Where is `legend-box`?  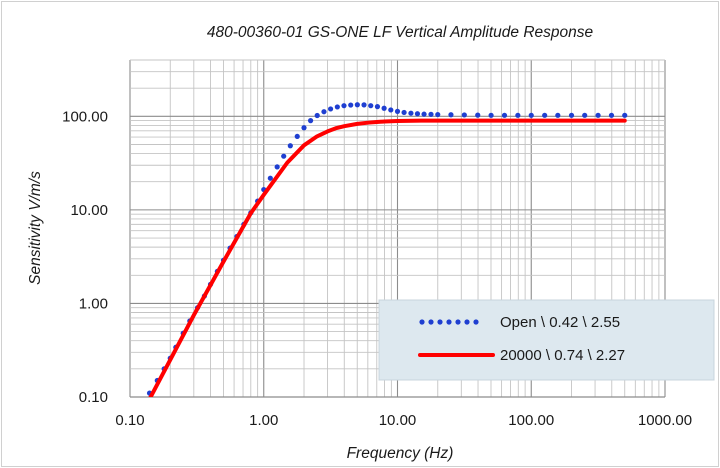
legend-box is located at coordinates (546, 340).